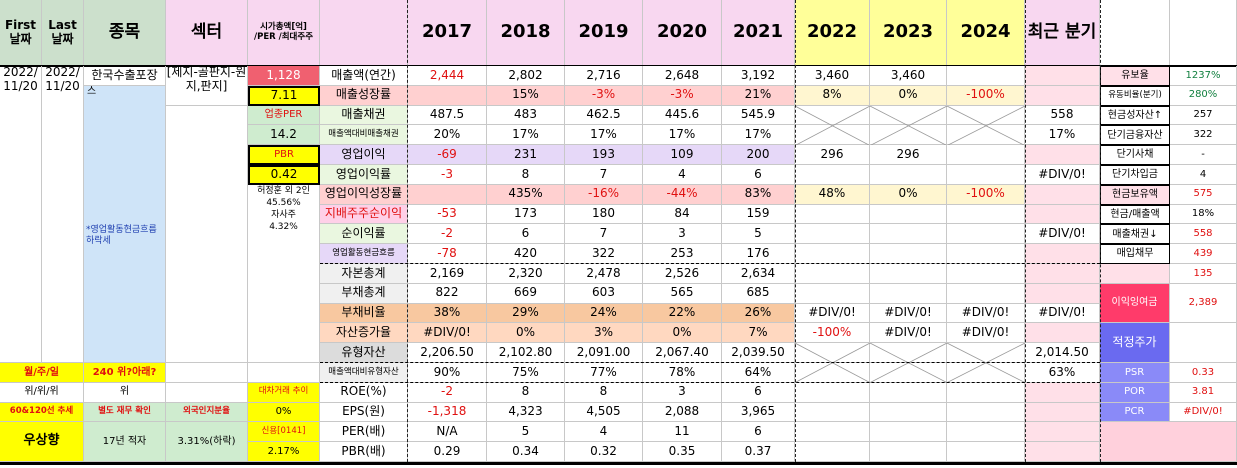 The image size is (1237, 468). What do you see at coordinates (526, 214) in the screenshot?
I see `row-value: 173` at bounding box center [526, 214].